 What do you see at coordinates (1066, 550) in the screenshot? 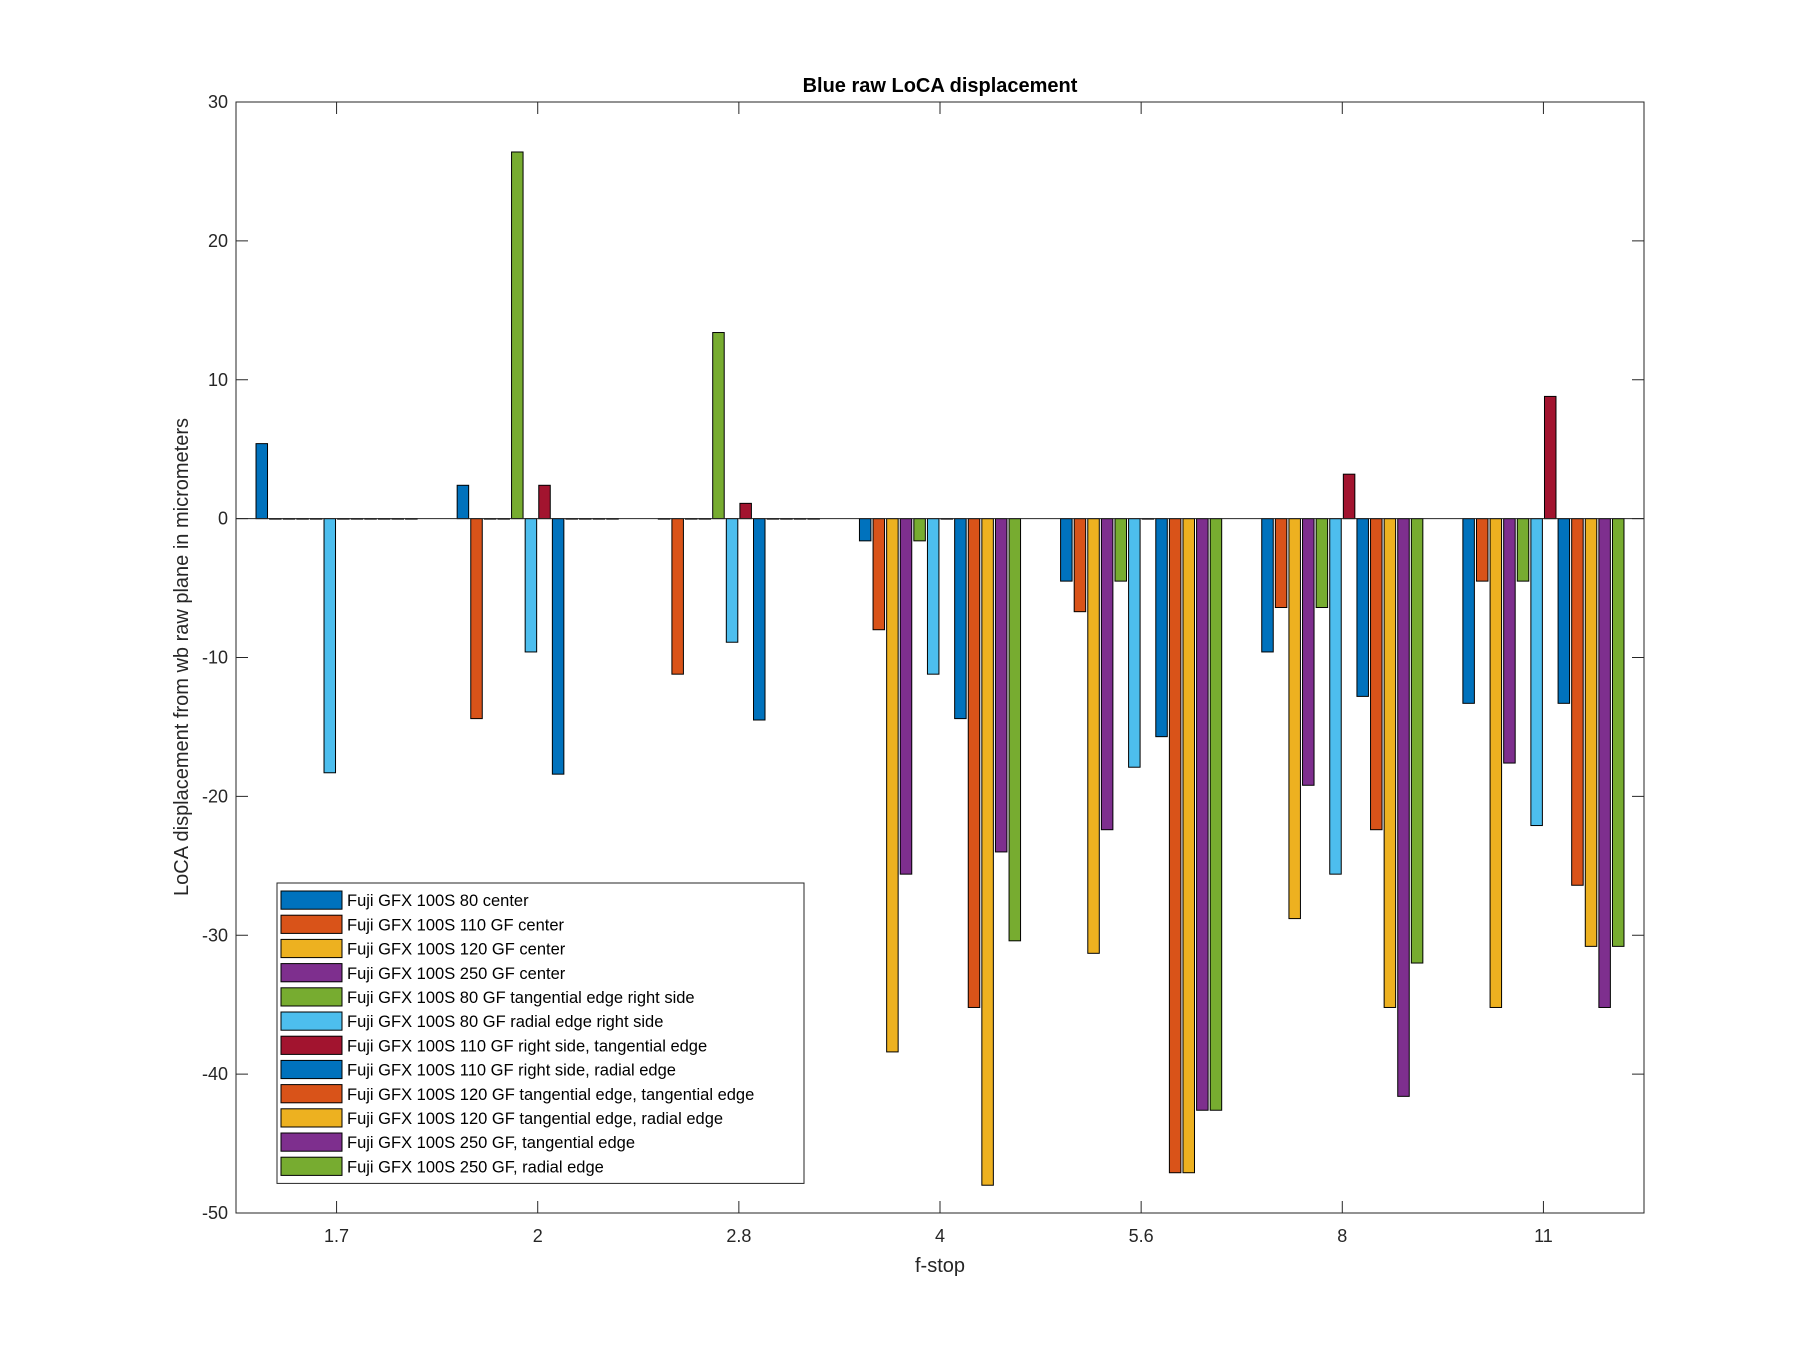
I see `bar-s1-5.6` at bounding box center [1066, 550].